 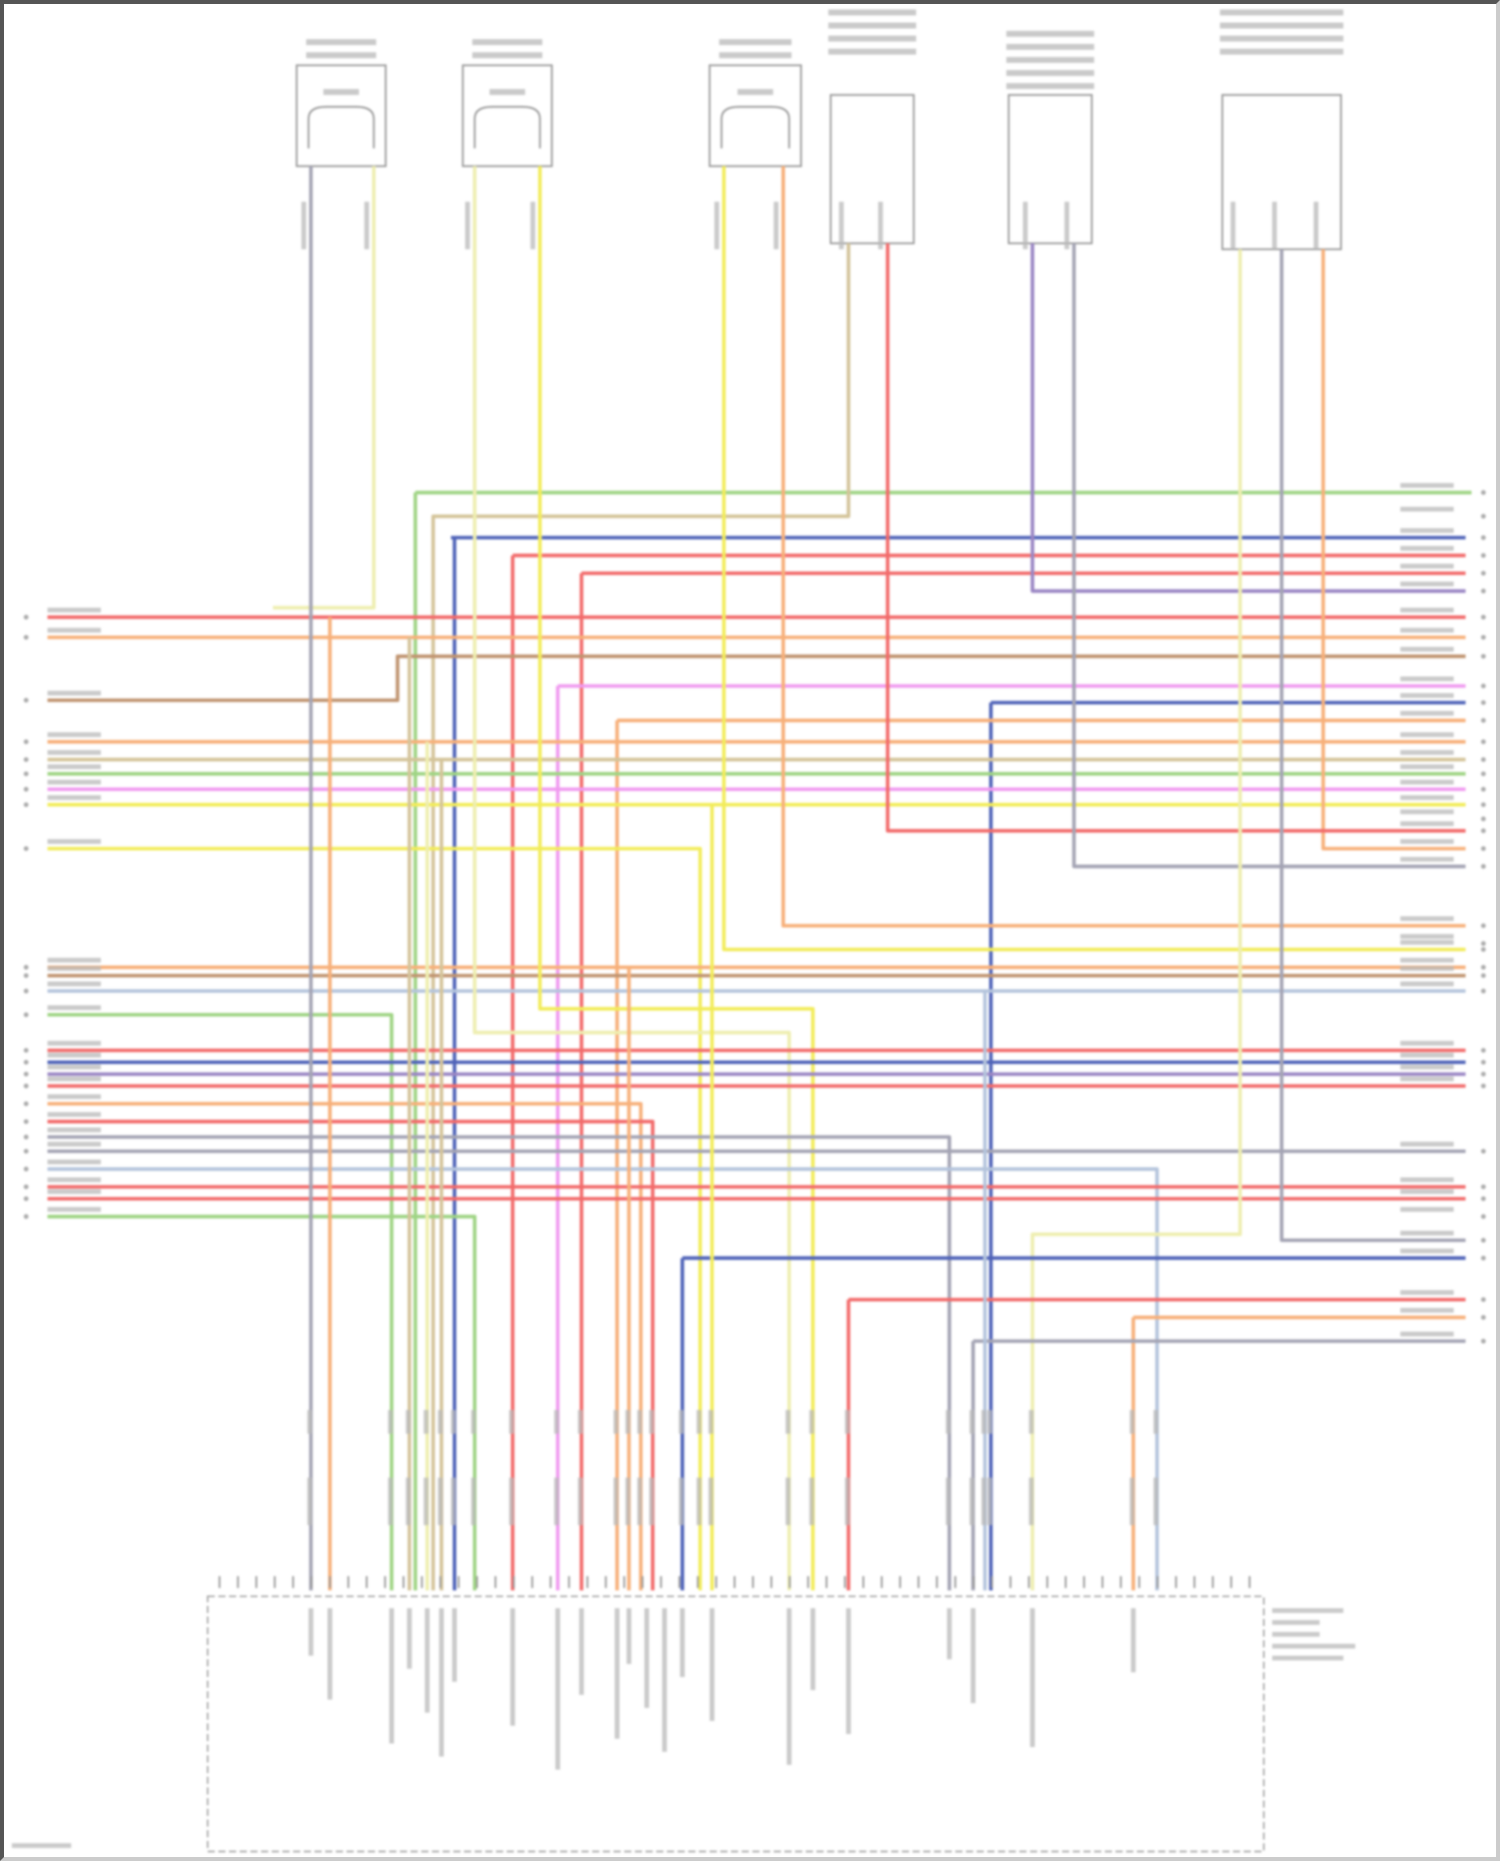 I want to click on figure-id, so click(x=41, y=1845).